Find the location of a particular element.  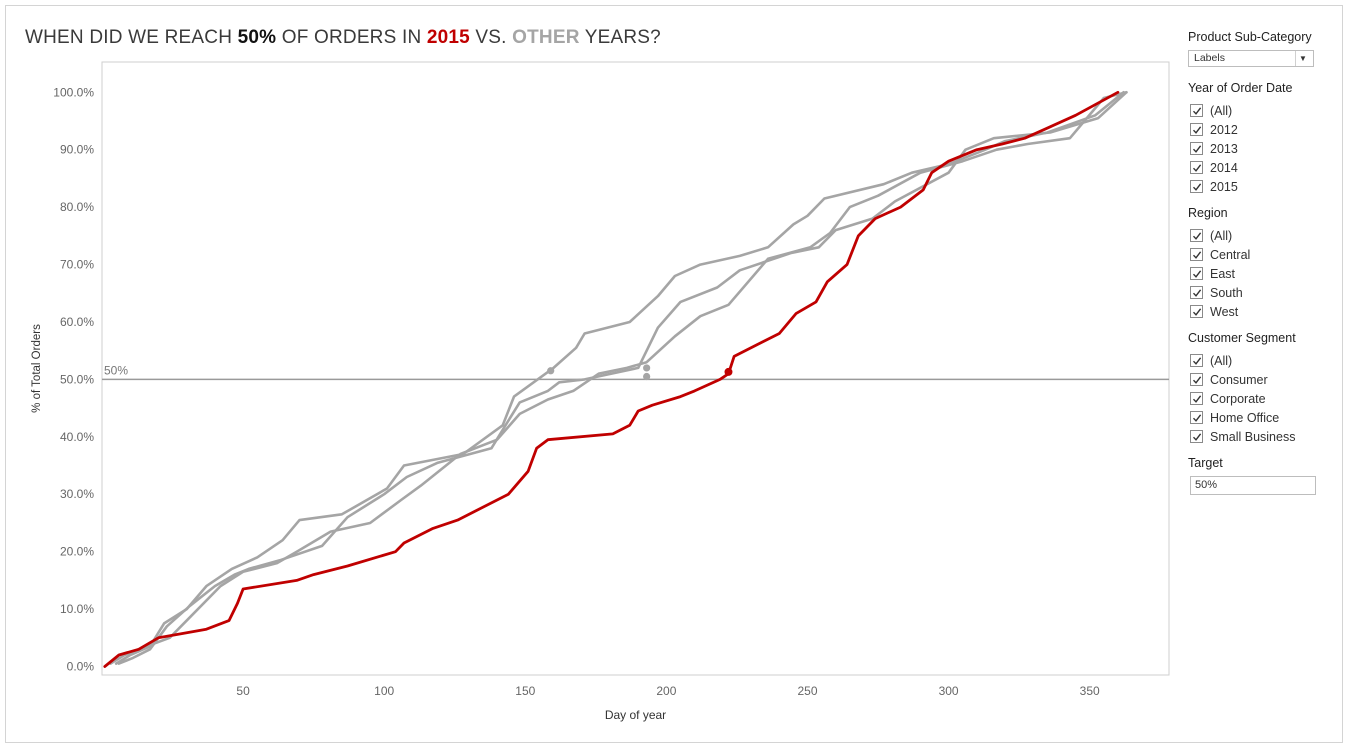

region-option-label: (All) is located at coordinates (1221, 235).